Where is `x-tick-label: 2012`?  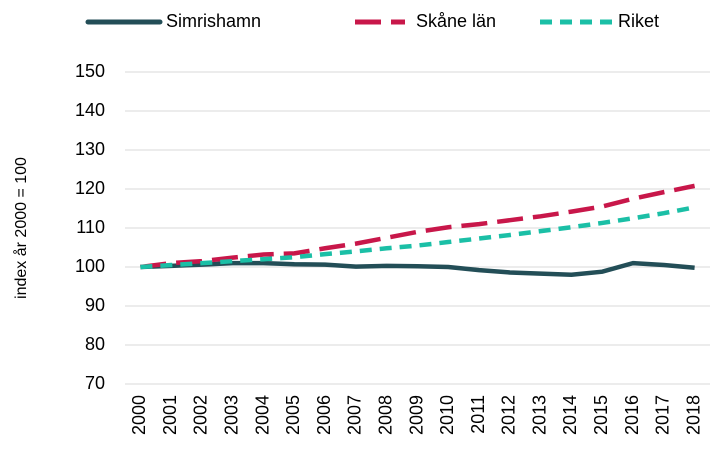
x-tick-label: 2012 is located at coordinates (509, 415).